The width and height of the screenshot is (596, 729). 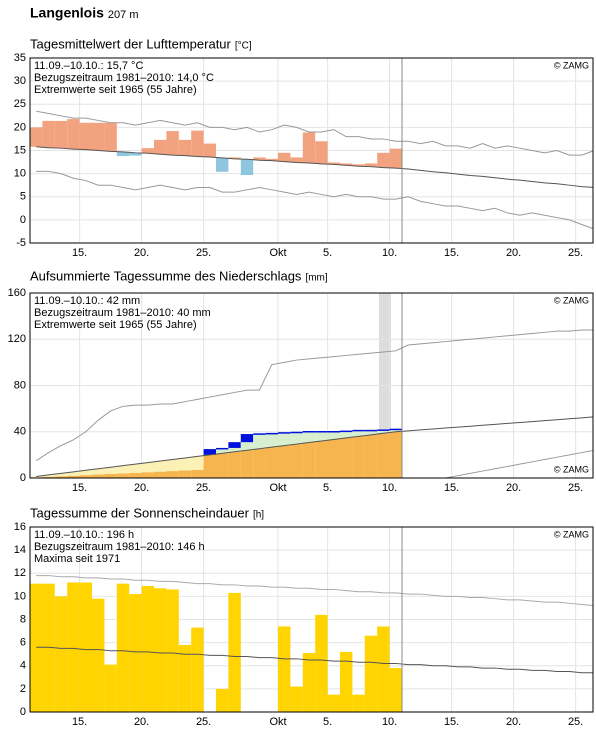 I want to click on y-tick-label: 35, so click(x=20, y=58).